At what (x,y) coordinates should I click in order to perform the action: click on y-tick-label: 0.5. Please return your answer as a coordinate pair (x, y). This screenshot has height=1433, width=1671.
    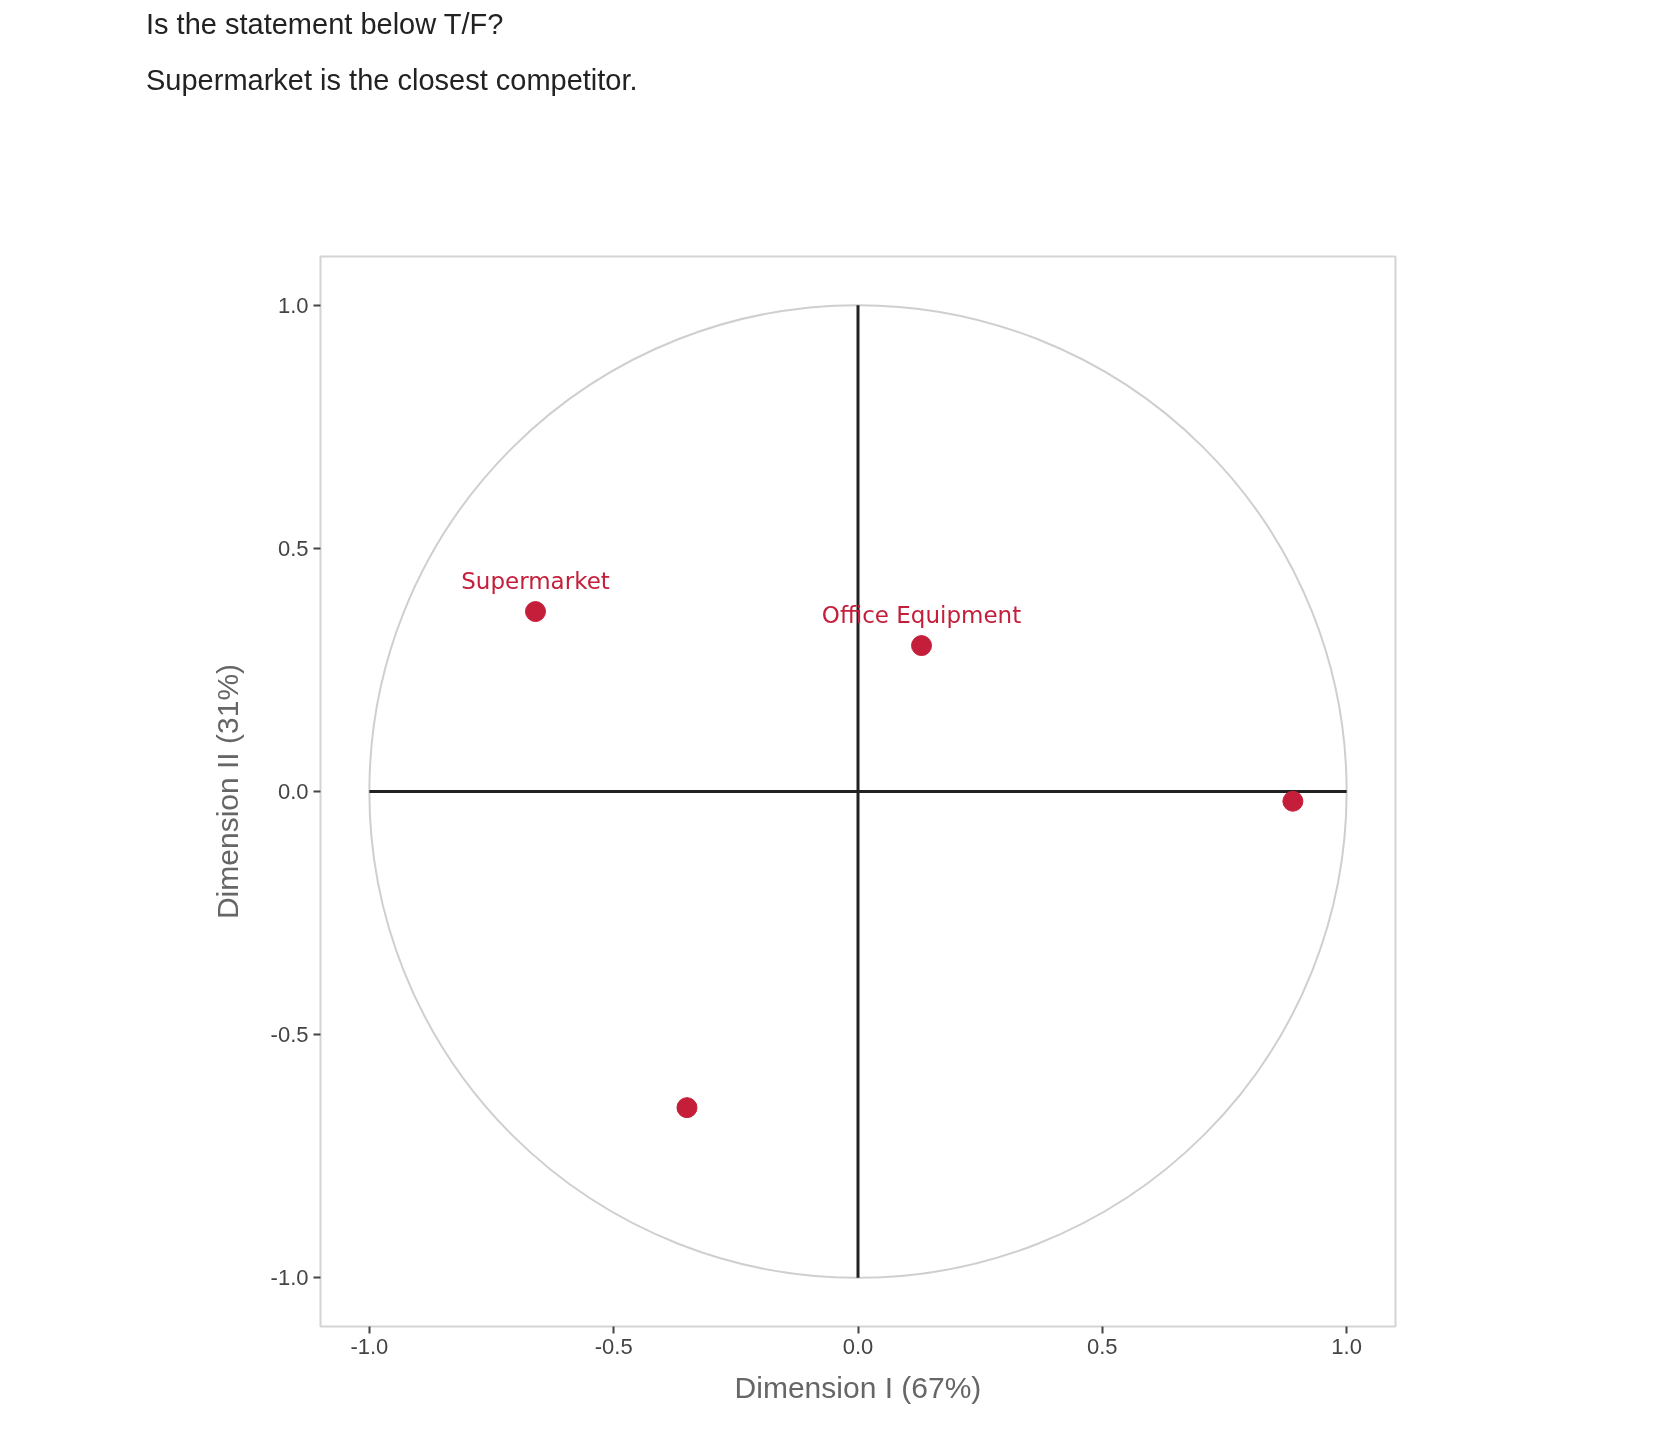
    Looking at the image, I should click on (293, 548).